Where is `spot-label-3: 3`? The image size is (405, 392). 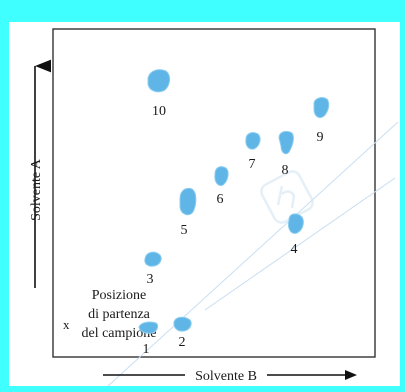
spot-label-3: 3 is located at coordinates (150, 279).